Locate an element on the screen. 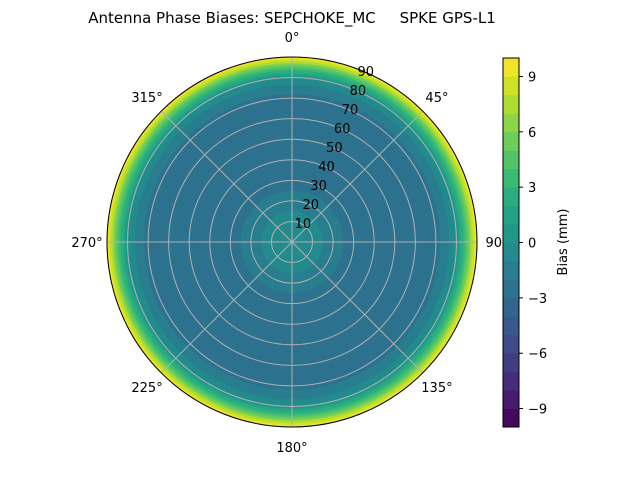 This screenshot has height=484, width=640. radial-tick-labels: 10 20 30 40 50 60 70 80 90 is located at coordinates (334, 148).